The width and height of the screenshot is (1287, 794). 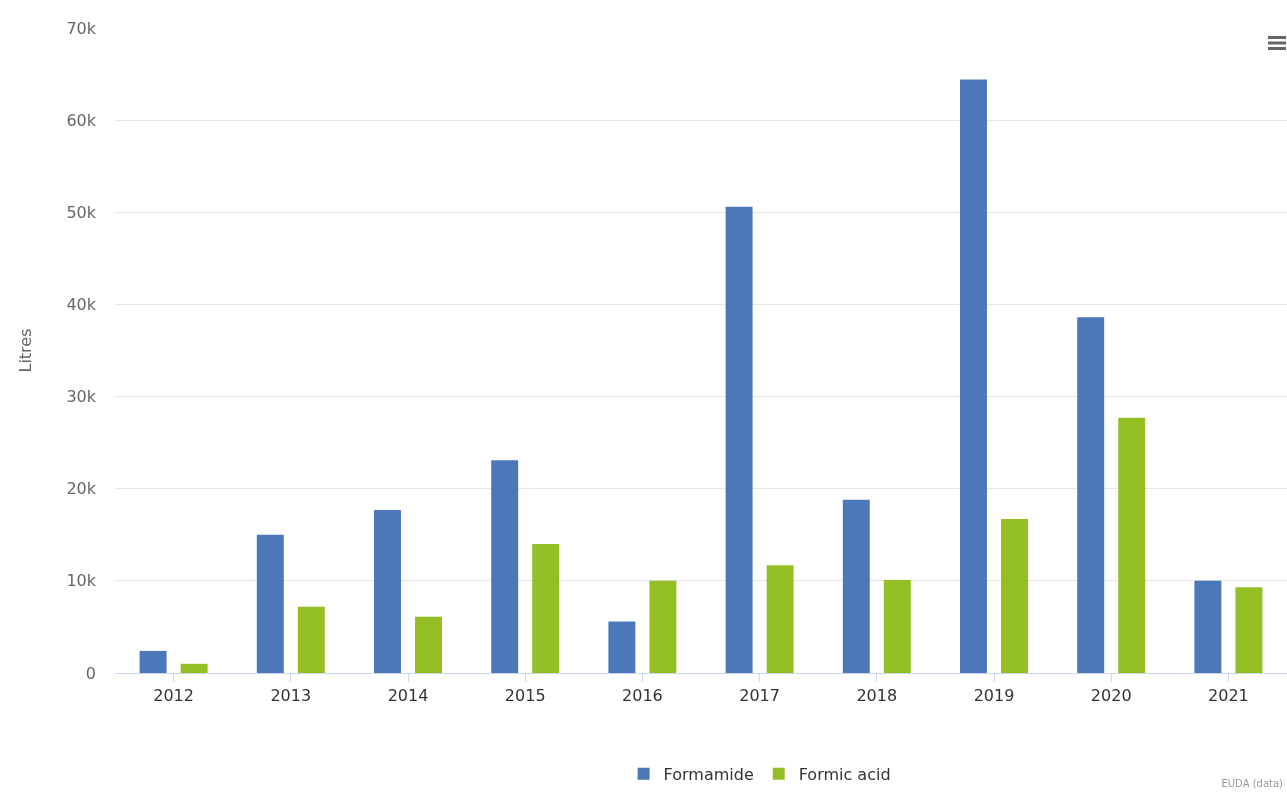 I want to click on y-tick-label: 30k, so click(x=81, y=397).